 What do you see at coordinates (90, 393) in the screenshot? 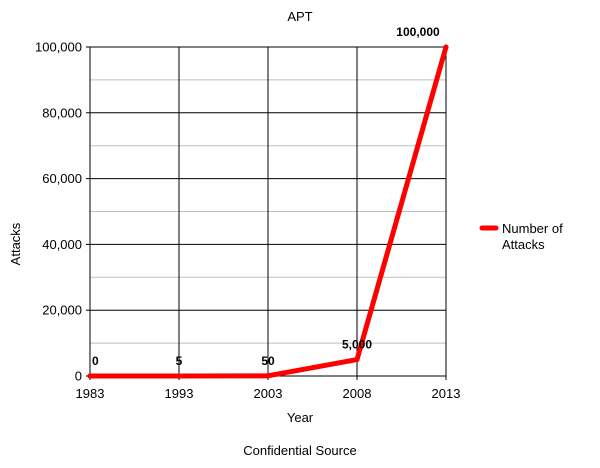
I see `x-tick-label: 1983` at bounding box center [90, 393].